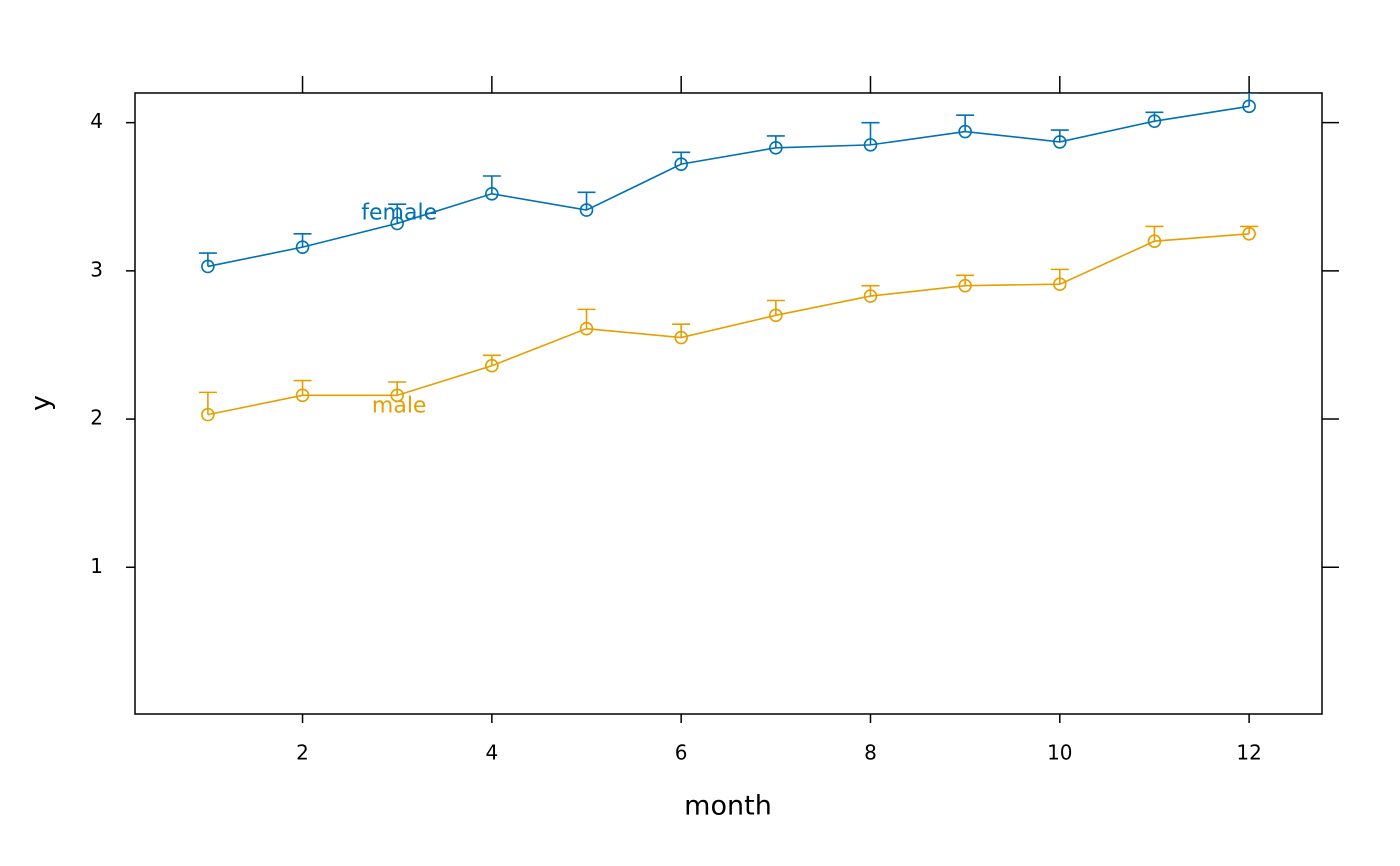 The width and height of the screenshot is (1400, 866). I want to click on series-label: male, so click(399, 405).